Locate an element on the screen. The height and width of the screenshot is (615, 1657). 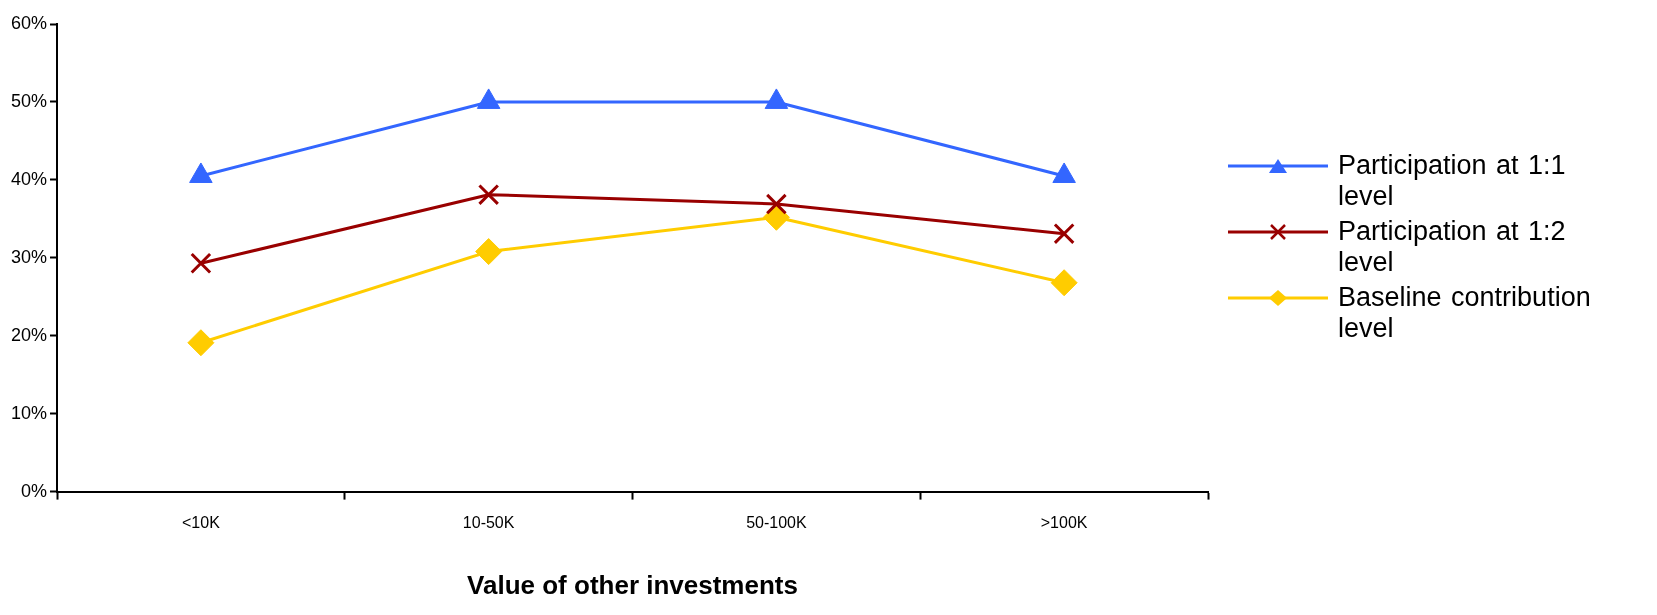
x-axis-title: Value of other investments is located at coordinates (632, 584).